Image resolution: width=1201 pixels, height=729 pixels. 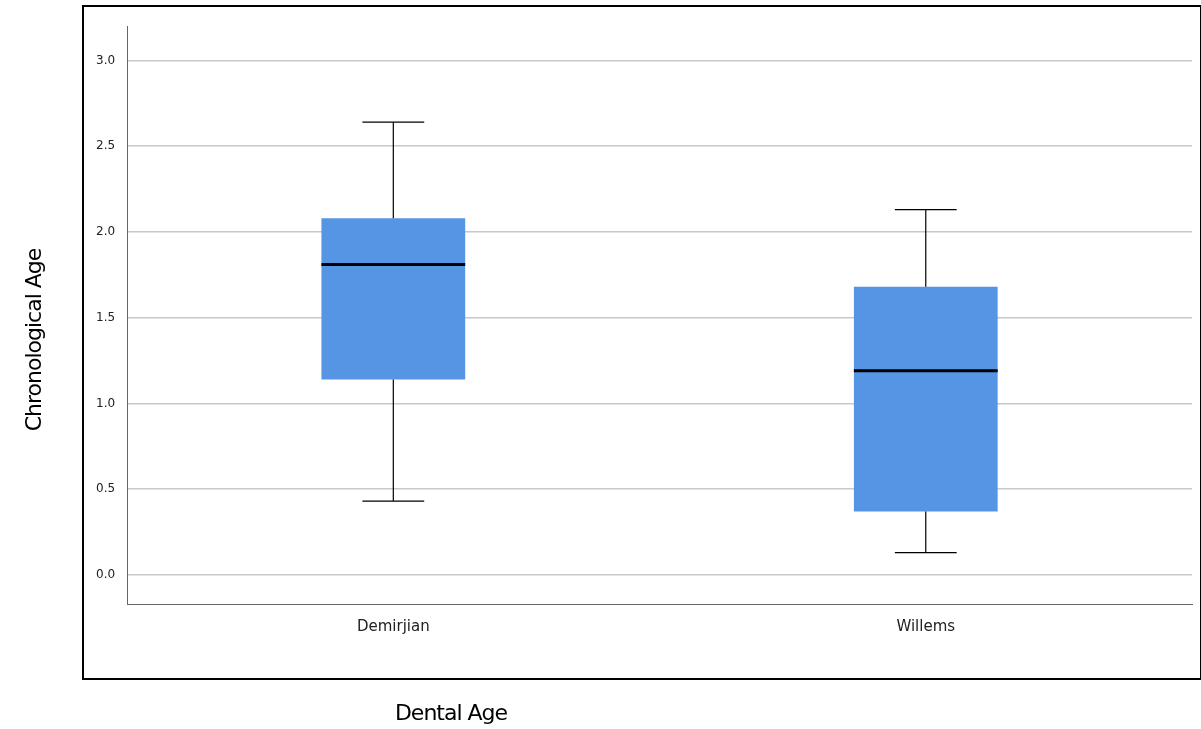 I want to click on y-tick-label: 0.5, so click(x=105, y=488).